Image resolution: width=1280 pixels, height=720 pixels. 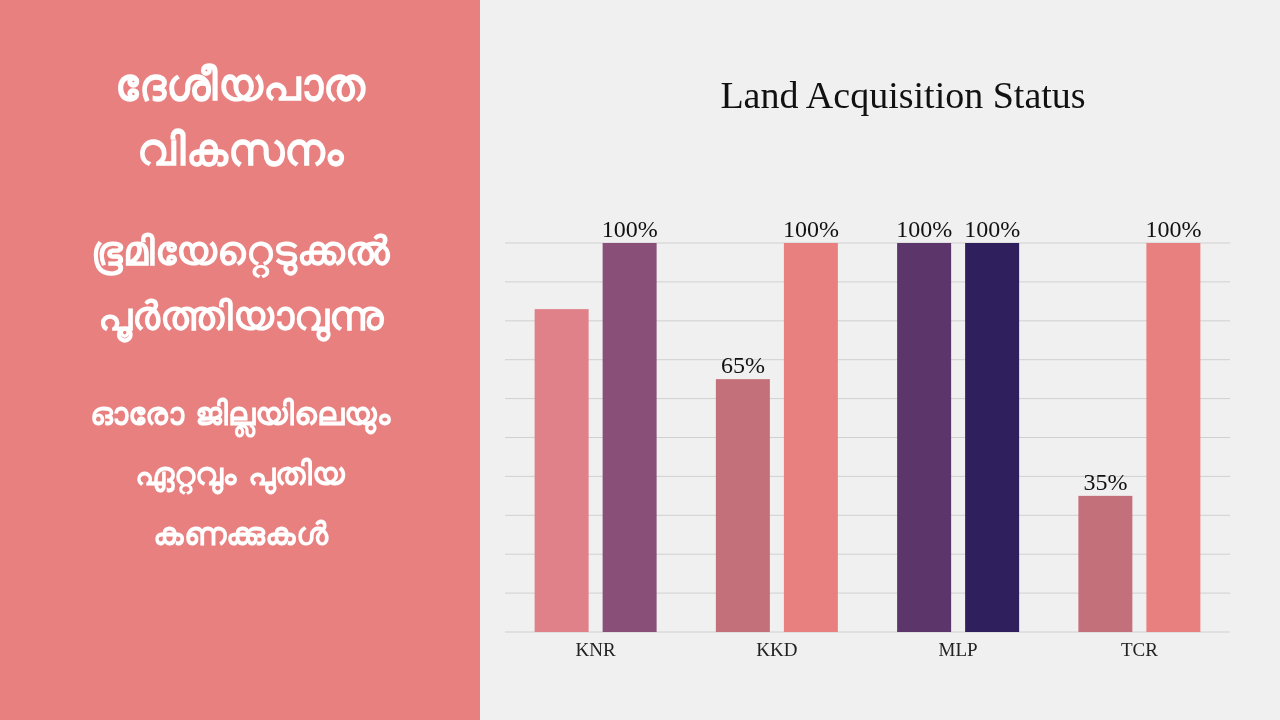 What do you see at coordinates (240, 253) in the screenshot?
I see `text: ഭൂമിയേറ്റെടുക്കൽ` at bounding box center [240, 253].